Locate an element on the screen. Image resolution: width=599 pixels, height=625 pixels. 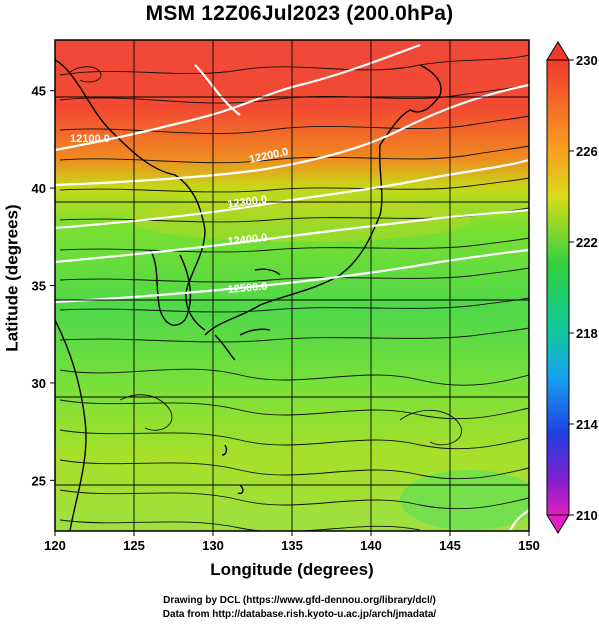
colorbar-gradient is located at coordinates (558, 287).